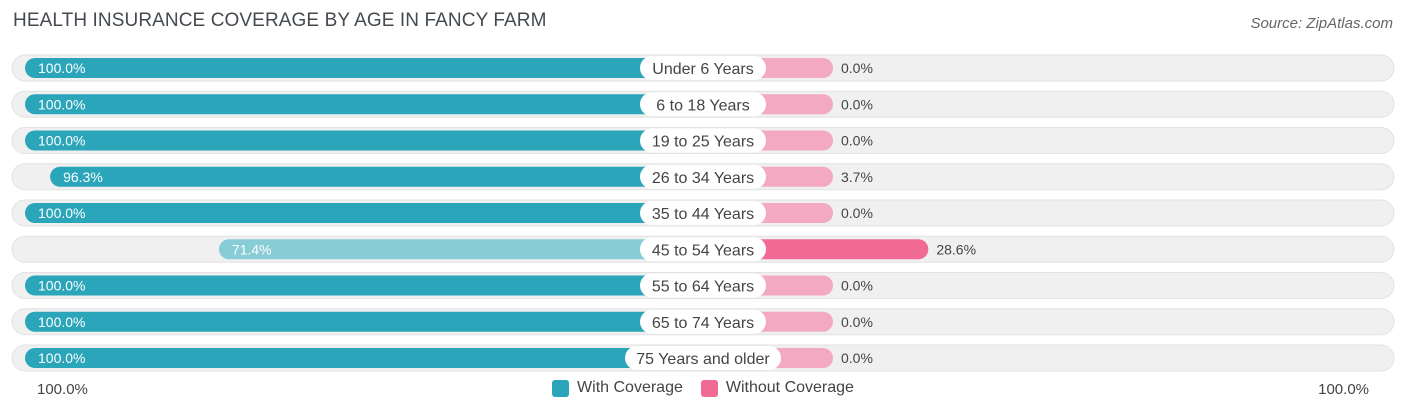 The height and width of the screenshot is (414, 1406). I want to click on legend-without-swatch, so click(709, 388).